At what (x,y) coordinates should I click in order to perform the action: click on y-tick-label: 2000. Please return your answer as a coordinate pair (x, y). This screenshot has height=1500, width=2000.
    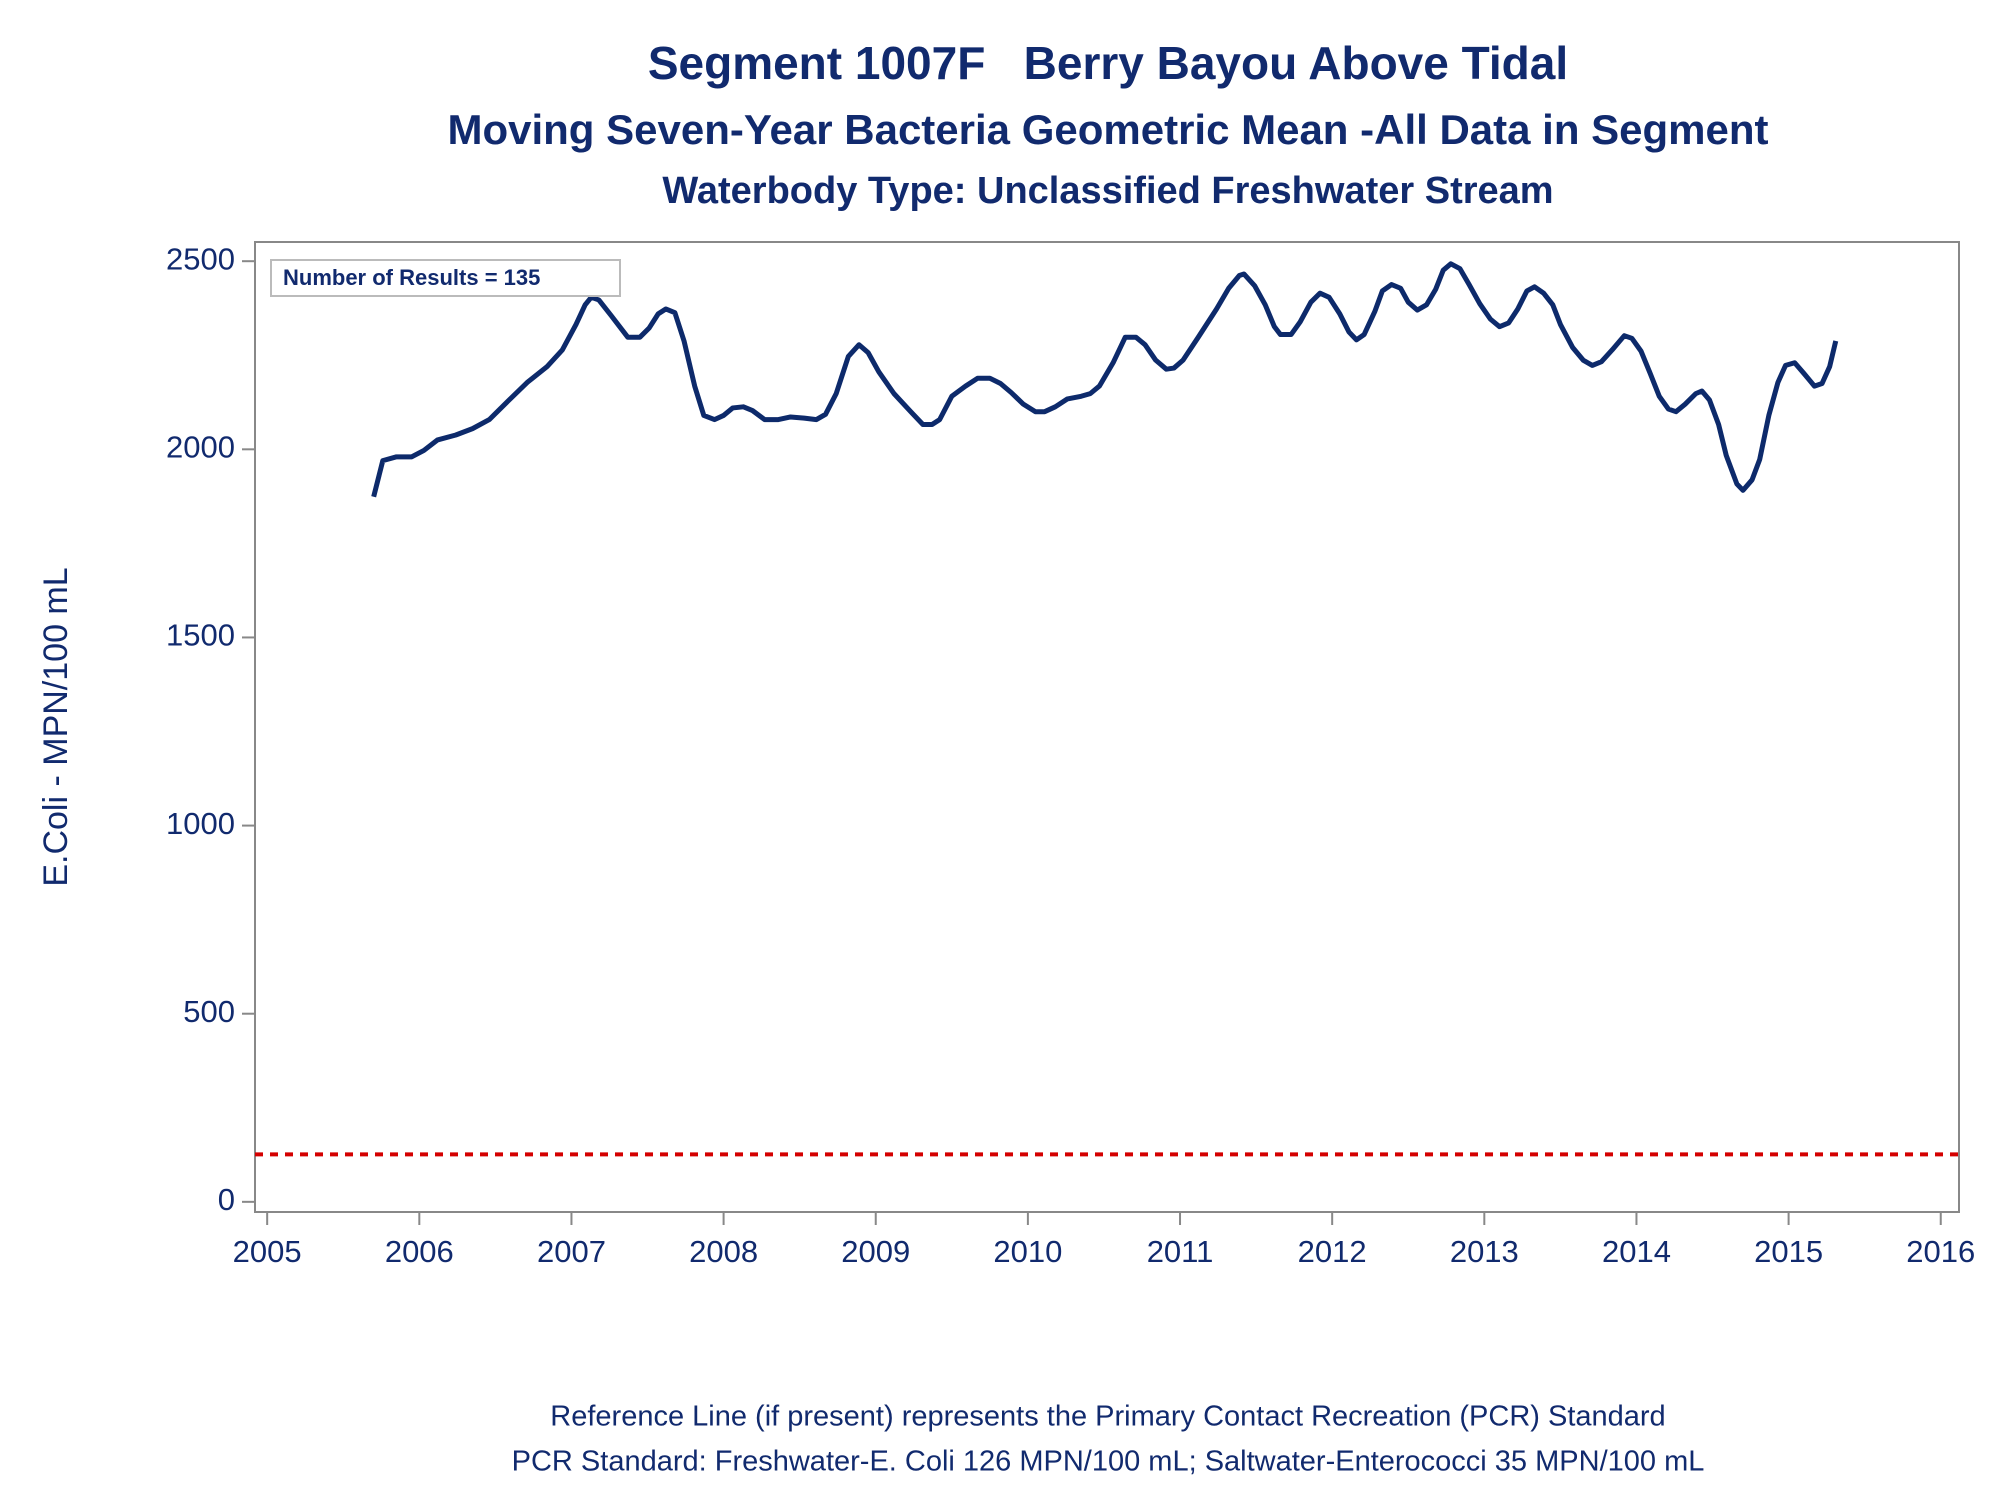
    Looking at the image, I should click on (200, 447).